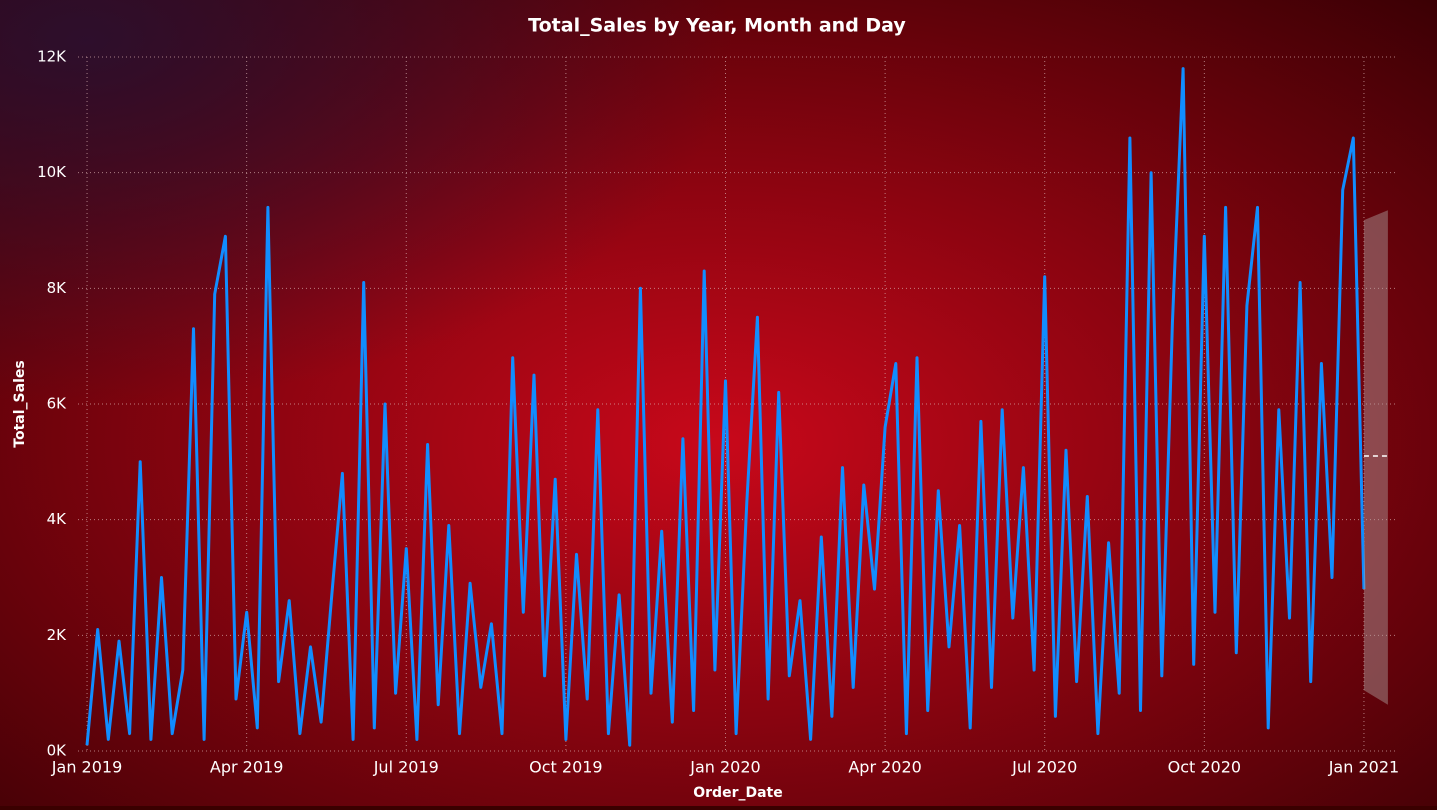 The width and height of the screenshot is (1437, 810). I want to click on y-tick-label: 6K, so click(57, 404).